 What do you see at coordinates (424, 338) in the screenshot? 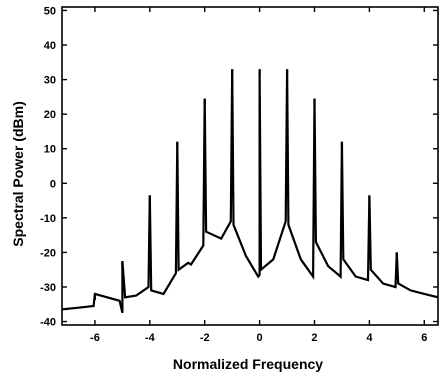
I see `x-tick-label-6: 6` at bounding box center [424, 338].